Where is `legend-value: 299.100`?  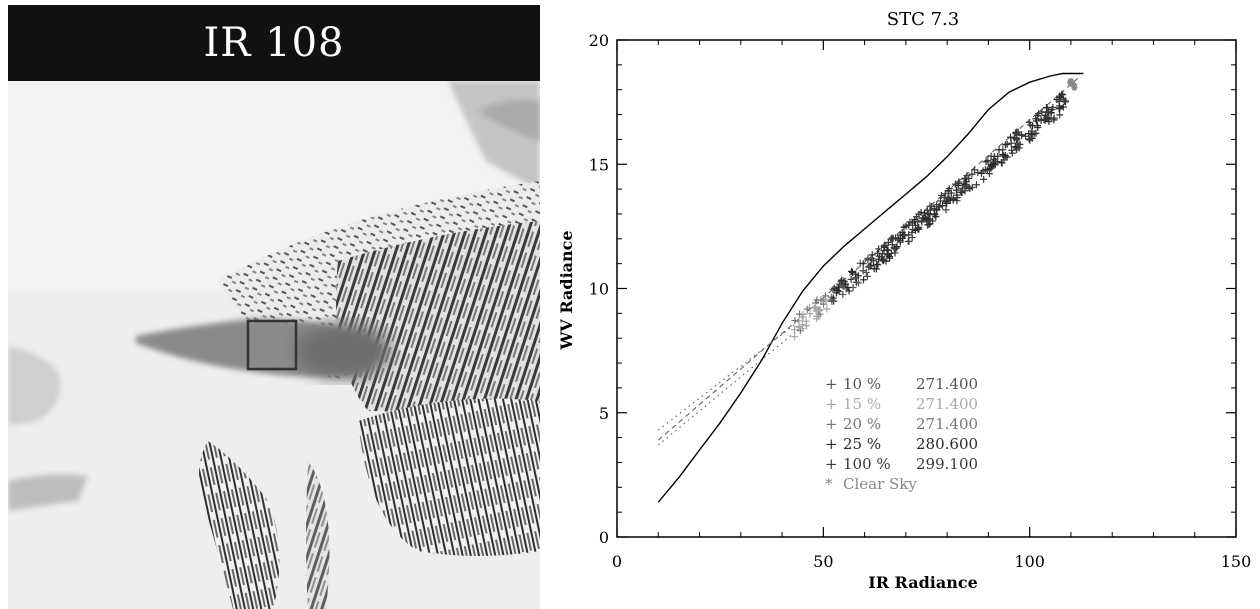 legend-value: 299.100 is located at coordinates (947, 464).